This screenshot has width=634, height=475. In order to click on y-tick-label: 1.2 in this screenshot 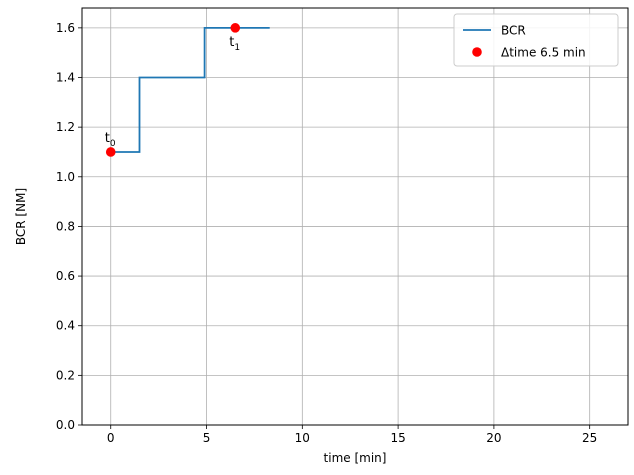, I will do `click(65, 127)`.